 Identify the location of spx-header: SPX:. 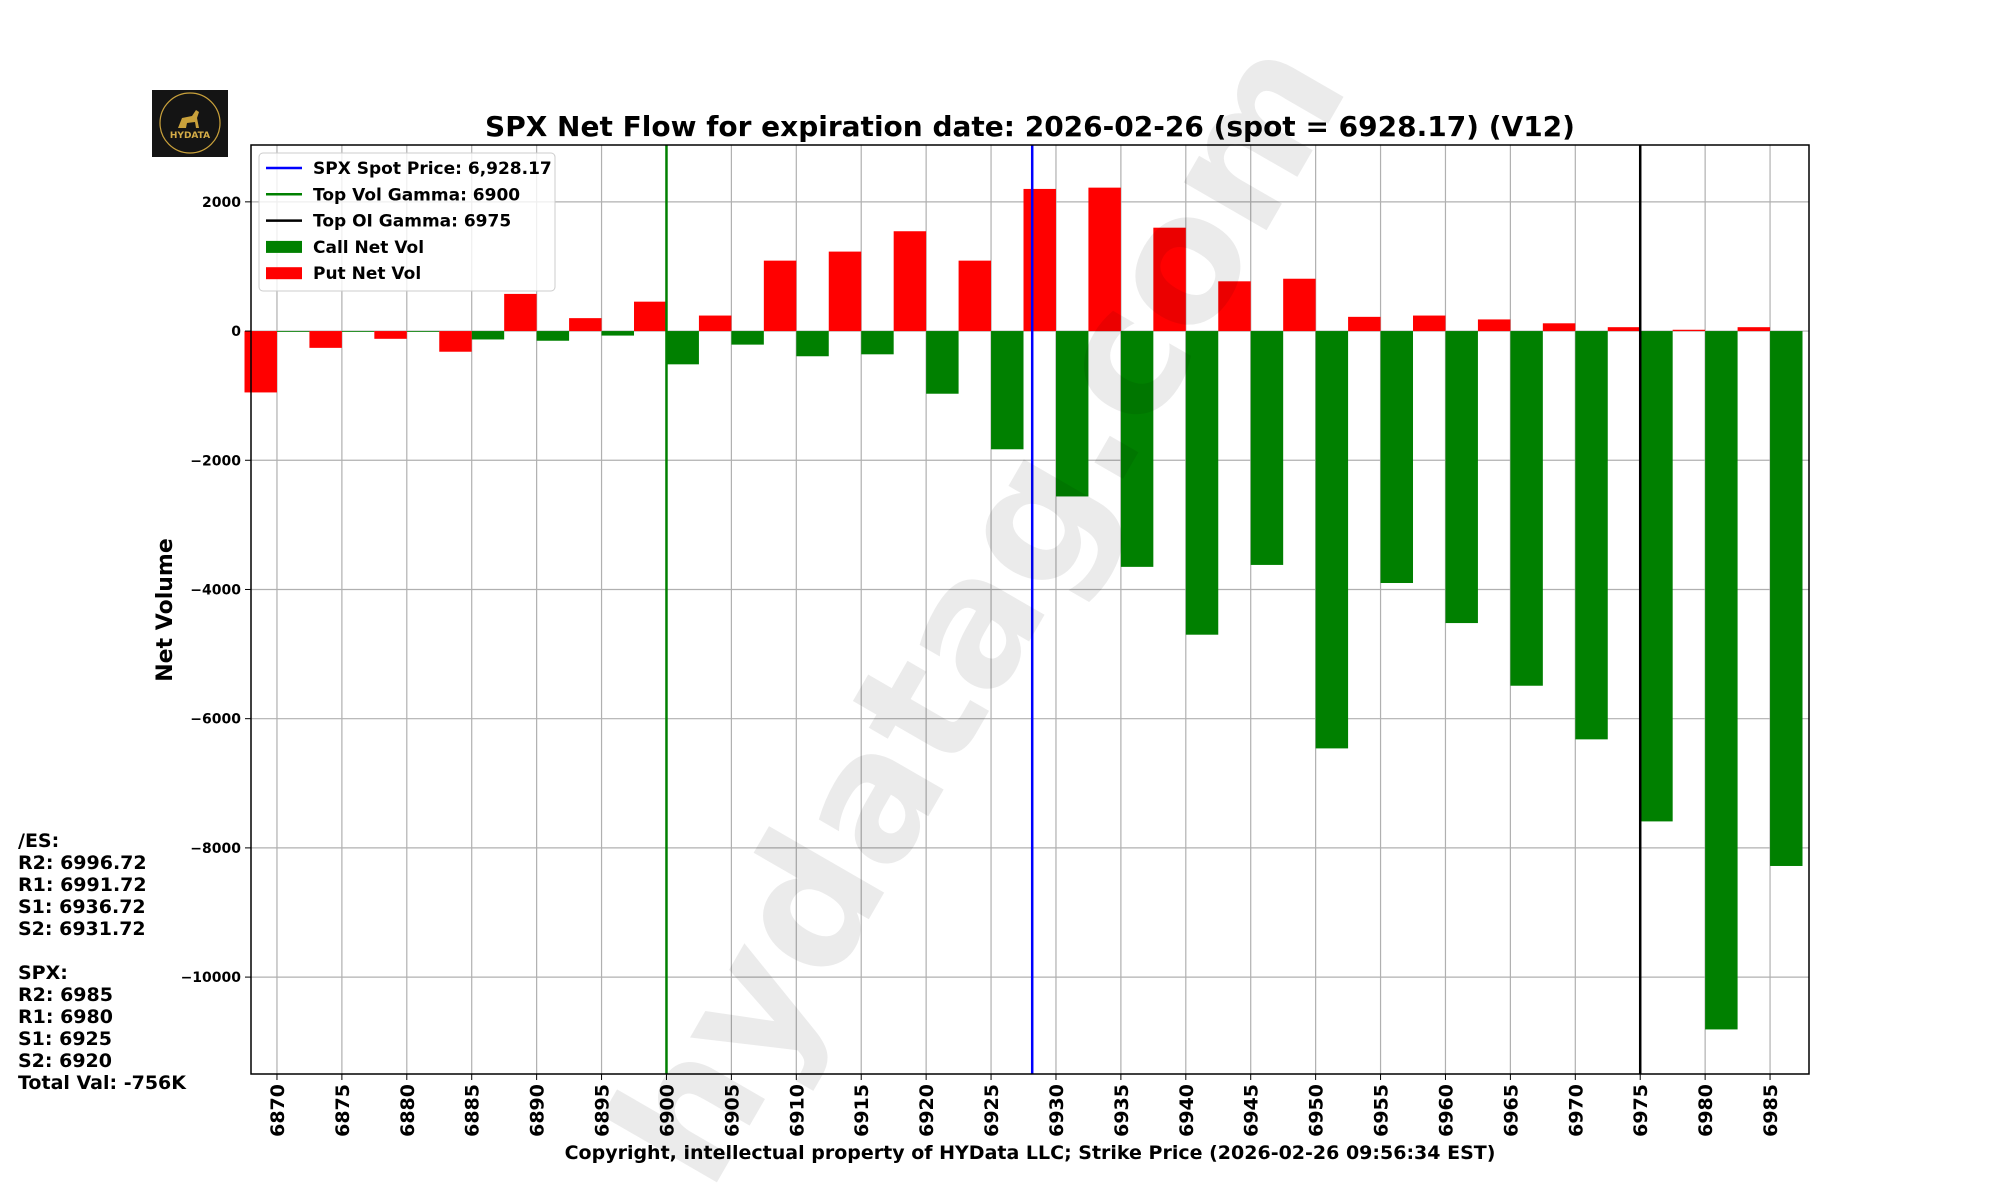
(43, 973).